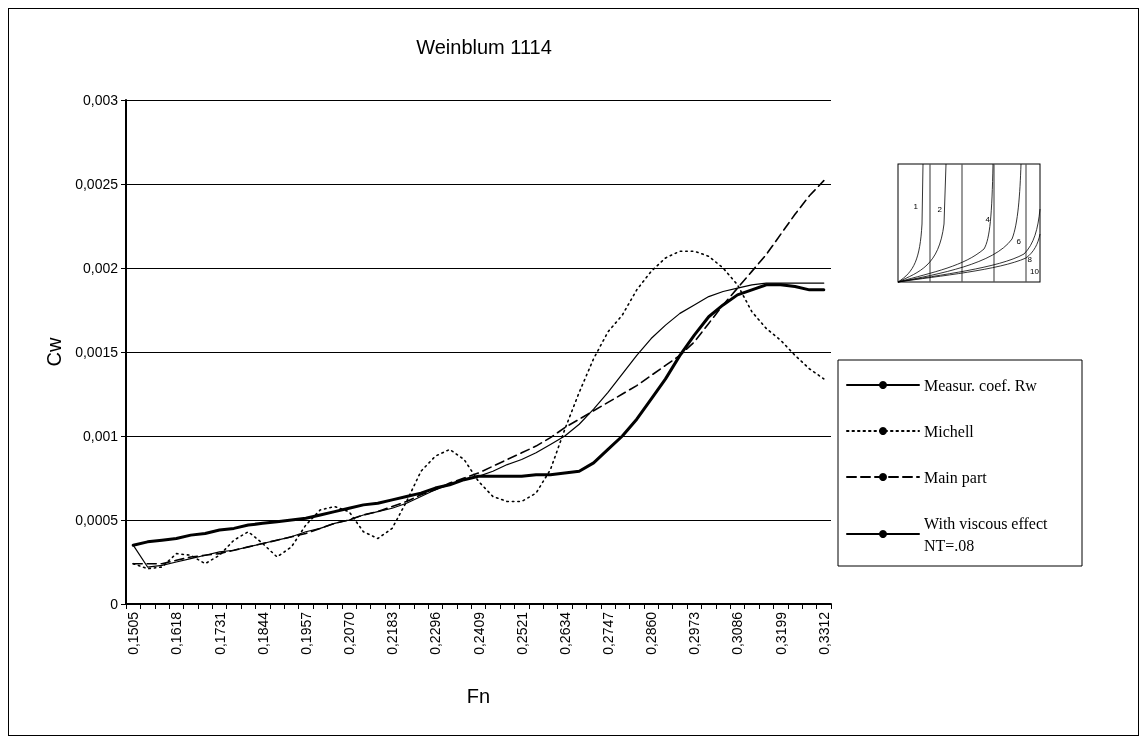  Describe the element at coordinates (435, 633) in the screenshot. I see `x-tick-label: 0,2296` at that location.